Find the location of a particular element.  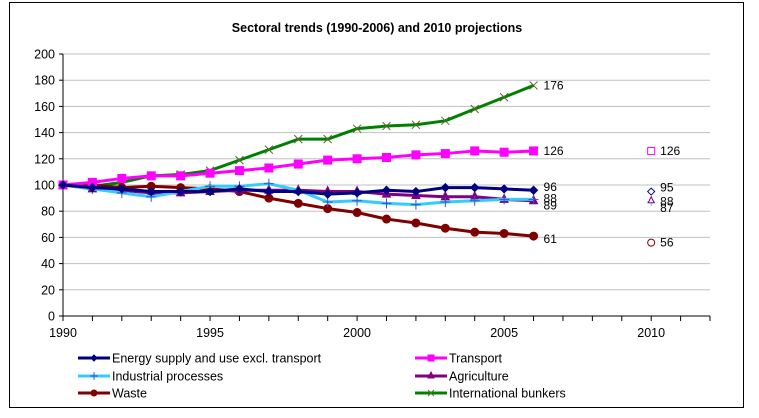

end-value-label: 176 is located at coordinates (554, 85).